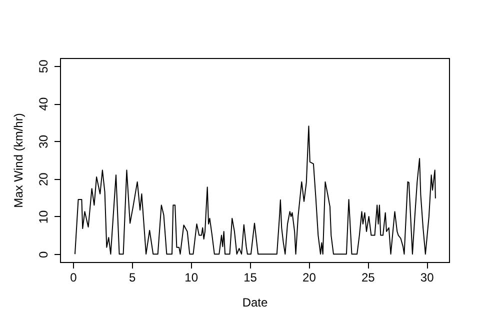 This screenshot has height=335, width=480. Describe the element at coordinates (43, 141) in the screenshot. I see `y-tick-label: 30` at that location.